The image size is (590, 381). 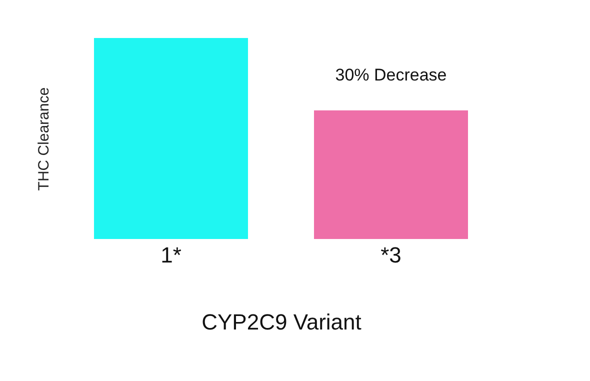 I want to click on x-tick-label: *3, so click(x=391, y=255).